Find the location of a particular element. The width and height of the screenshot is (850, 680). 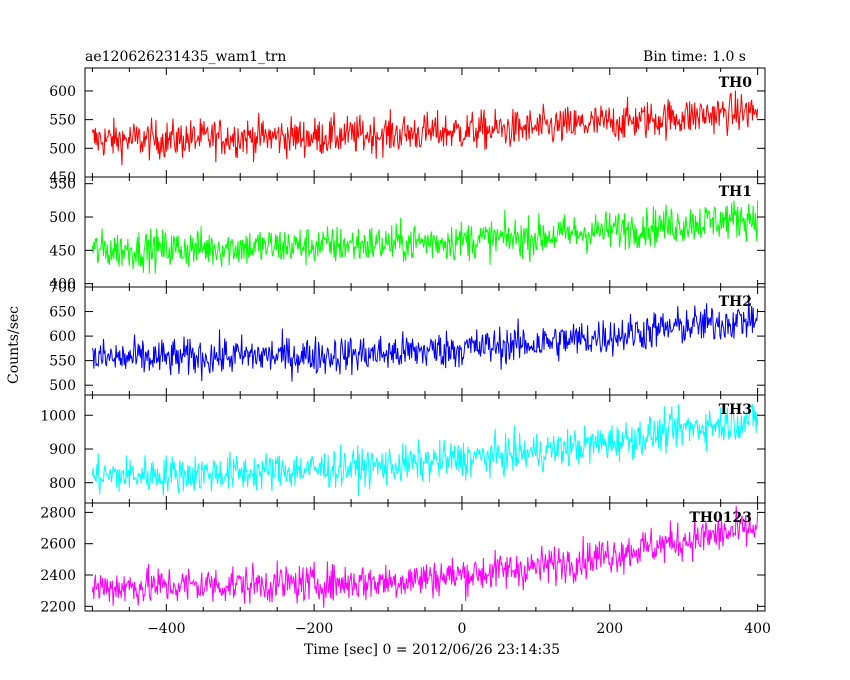

panel-th0123: 2200 2400 2600 2800 TH0123 is located at coordinates (403, 558).